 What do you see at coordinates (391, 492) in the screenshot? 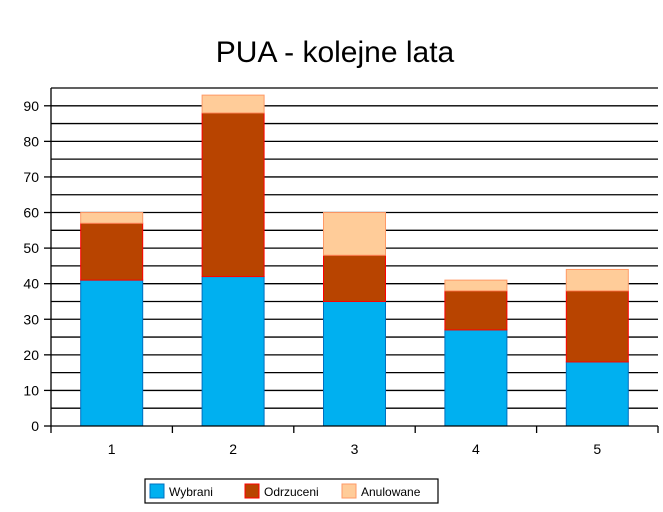
I see `legend-label-anulowane: Anulowane` at bounding box center [391, 492].